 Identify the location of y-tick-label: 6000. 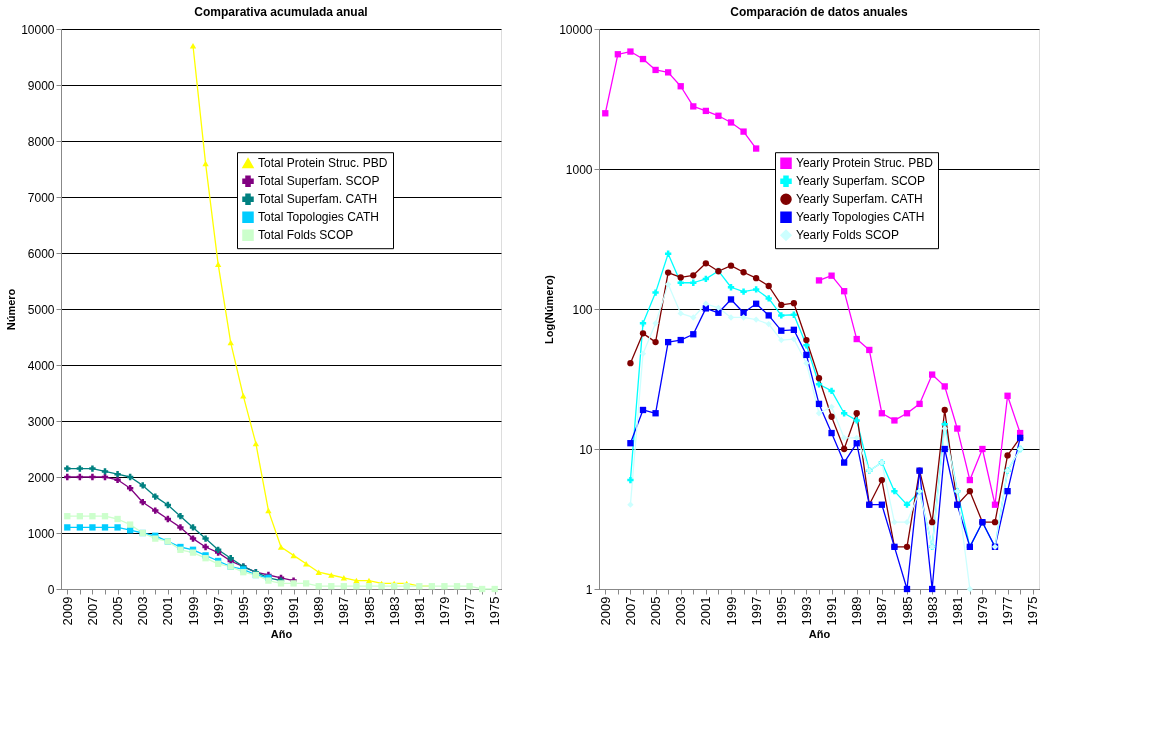
(41, 253).